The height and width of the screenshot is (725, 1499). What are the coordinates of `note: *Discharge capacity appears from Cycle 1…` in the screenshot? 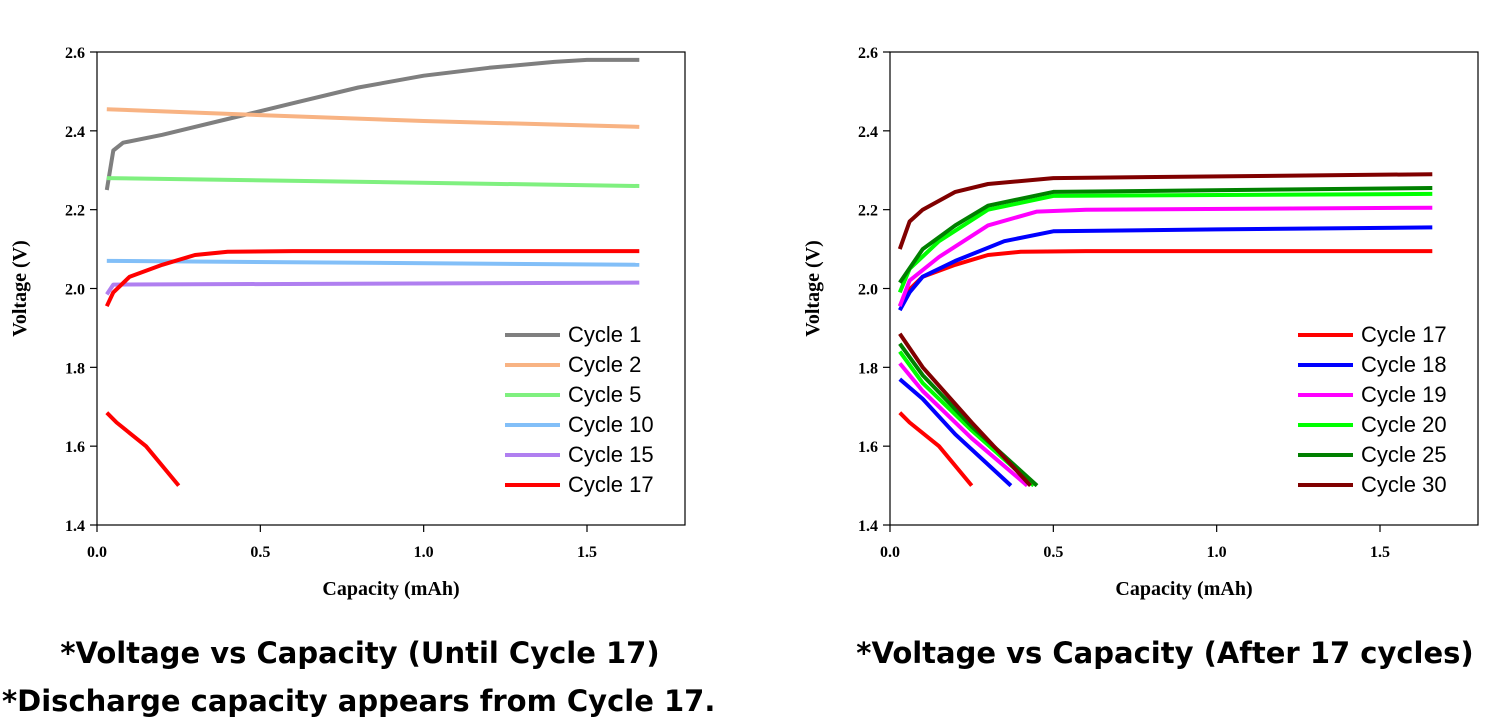 It's located at (358, 701).